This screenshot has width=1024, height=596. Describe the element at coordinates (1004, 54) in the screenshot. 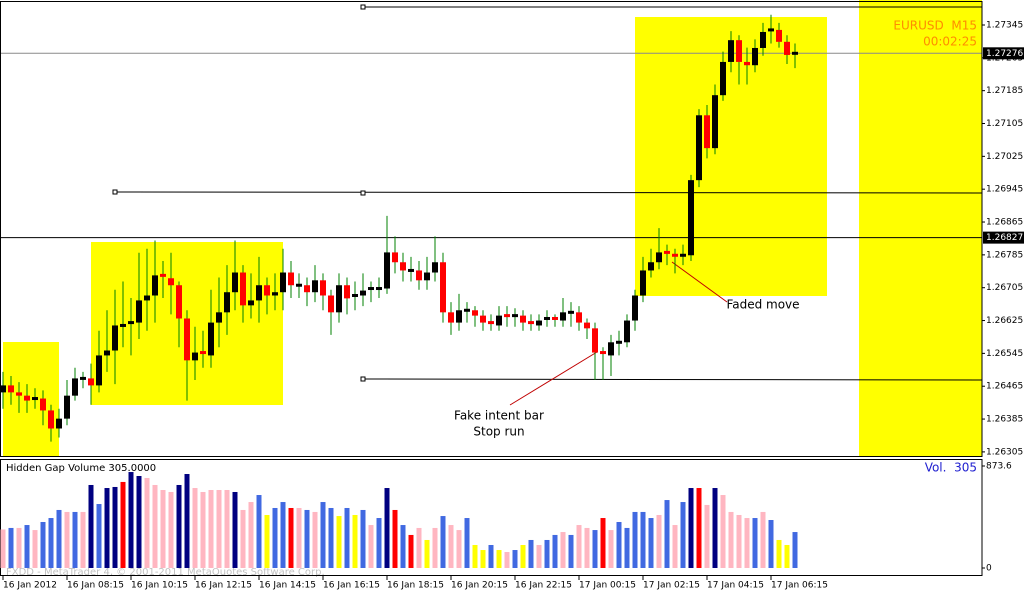

I see `price-label: 1.27276` at that location.